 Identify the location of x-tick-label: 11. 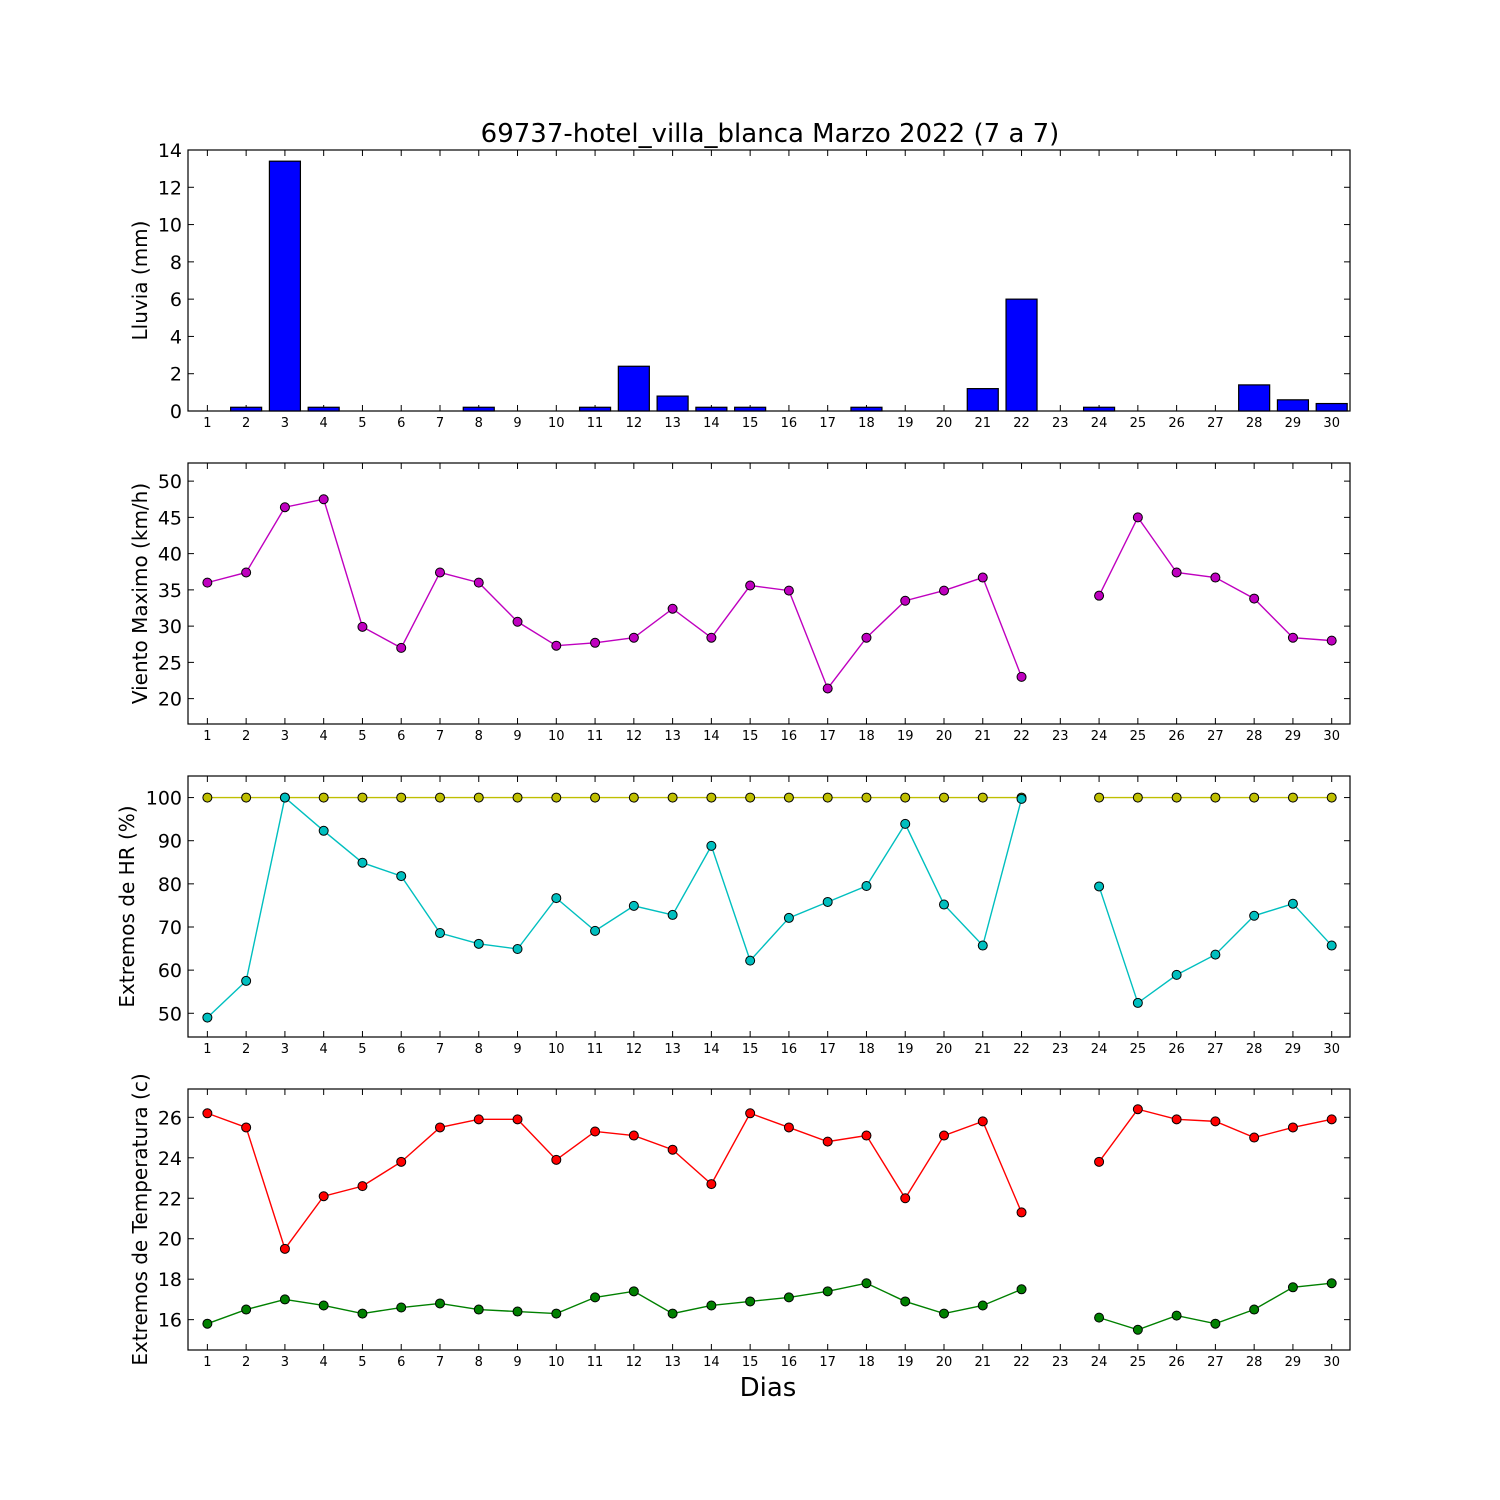
(595, 423).